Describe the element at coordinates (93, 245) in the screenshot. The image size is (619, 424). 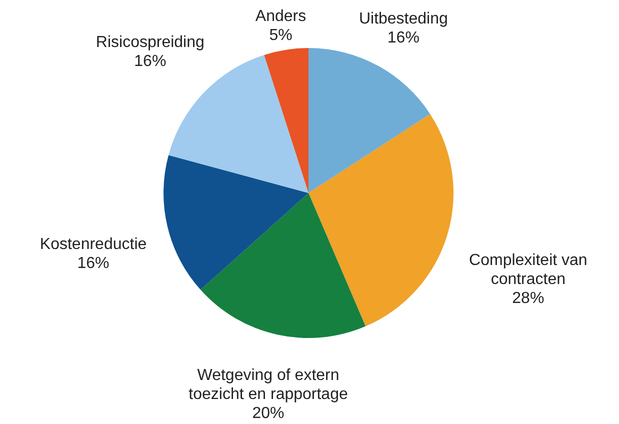
I see `slice-label: Kostenreductie` at that location.